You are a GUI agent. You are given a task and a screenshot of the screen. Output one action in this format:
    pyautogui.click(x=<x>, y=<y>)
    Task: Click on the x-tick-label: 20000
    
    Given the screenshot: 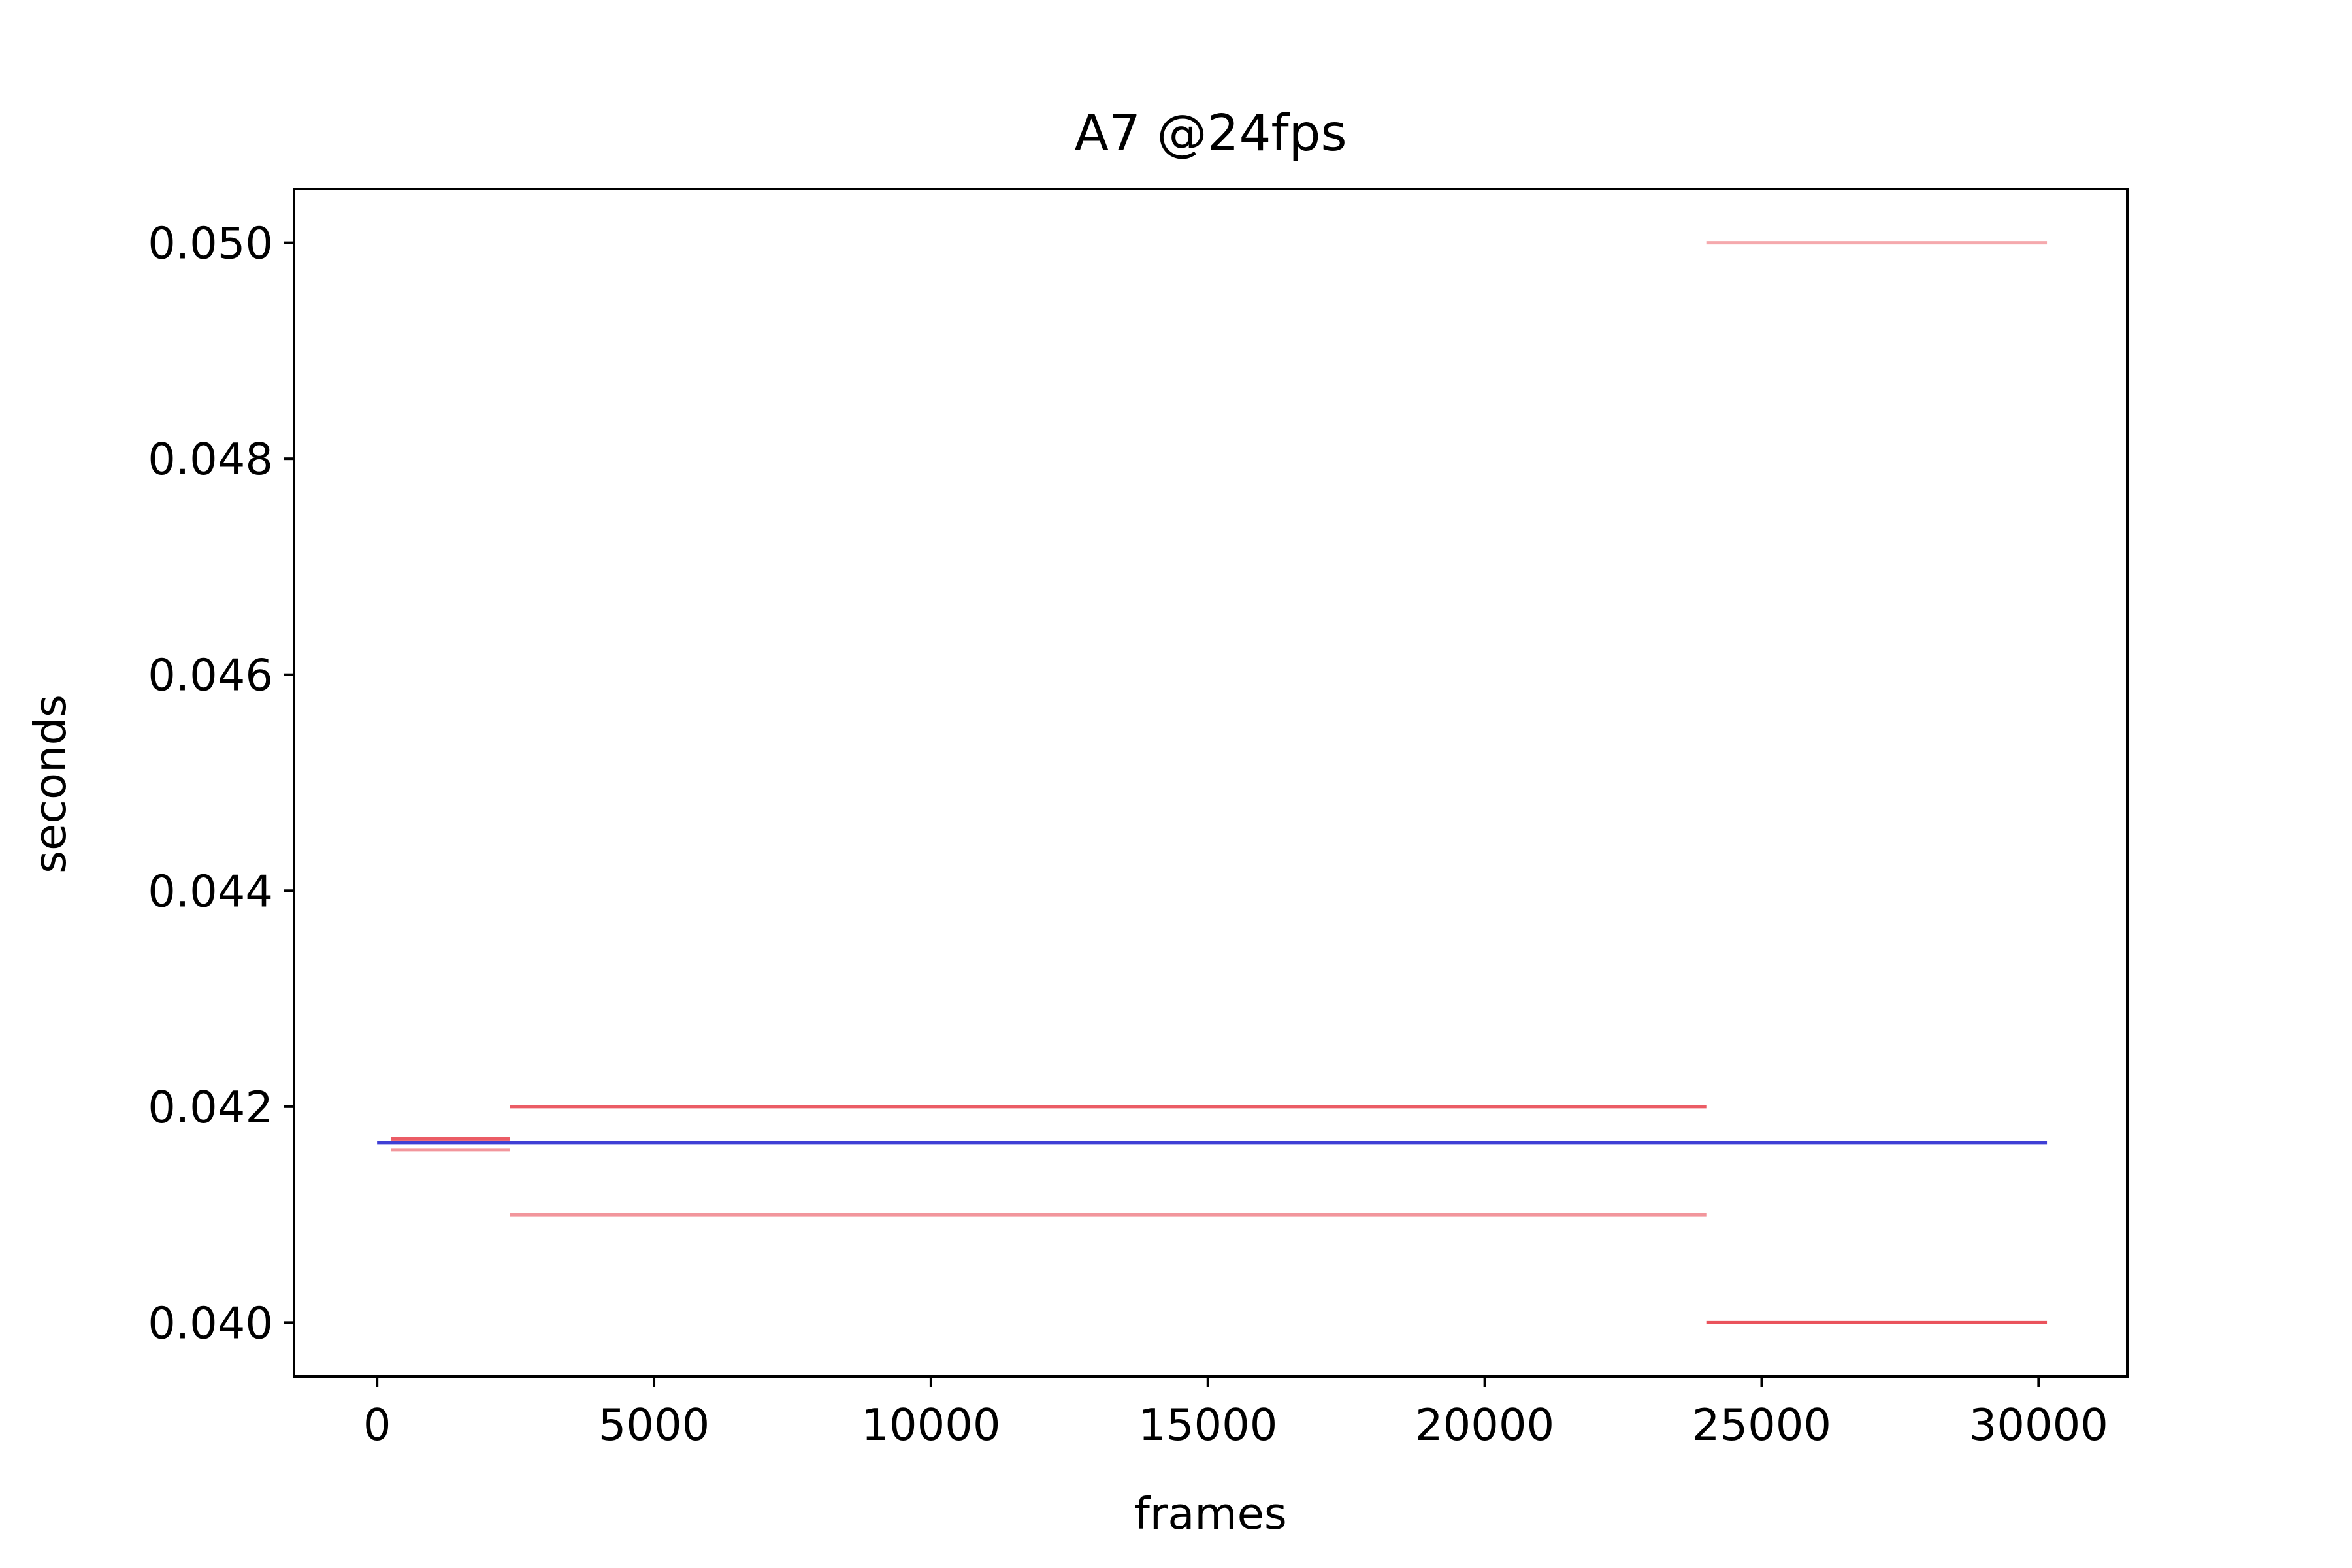 What is the action you would take?
    pyautogui.click(x=1484, y=1424)
    